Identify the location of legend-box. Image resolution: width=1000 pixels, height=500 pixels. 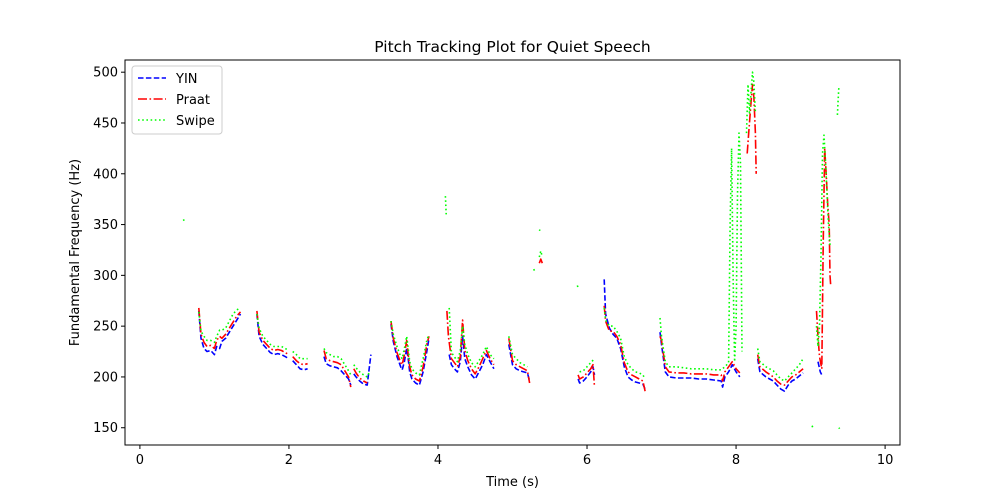
(177, 100).